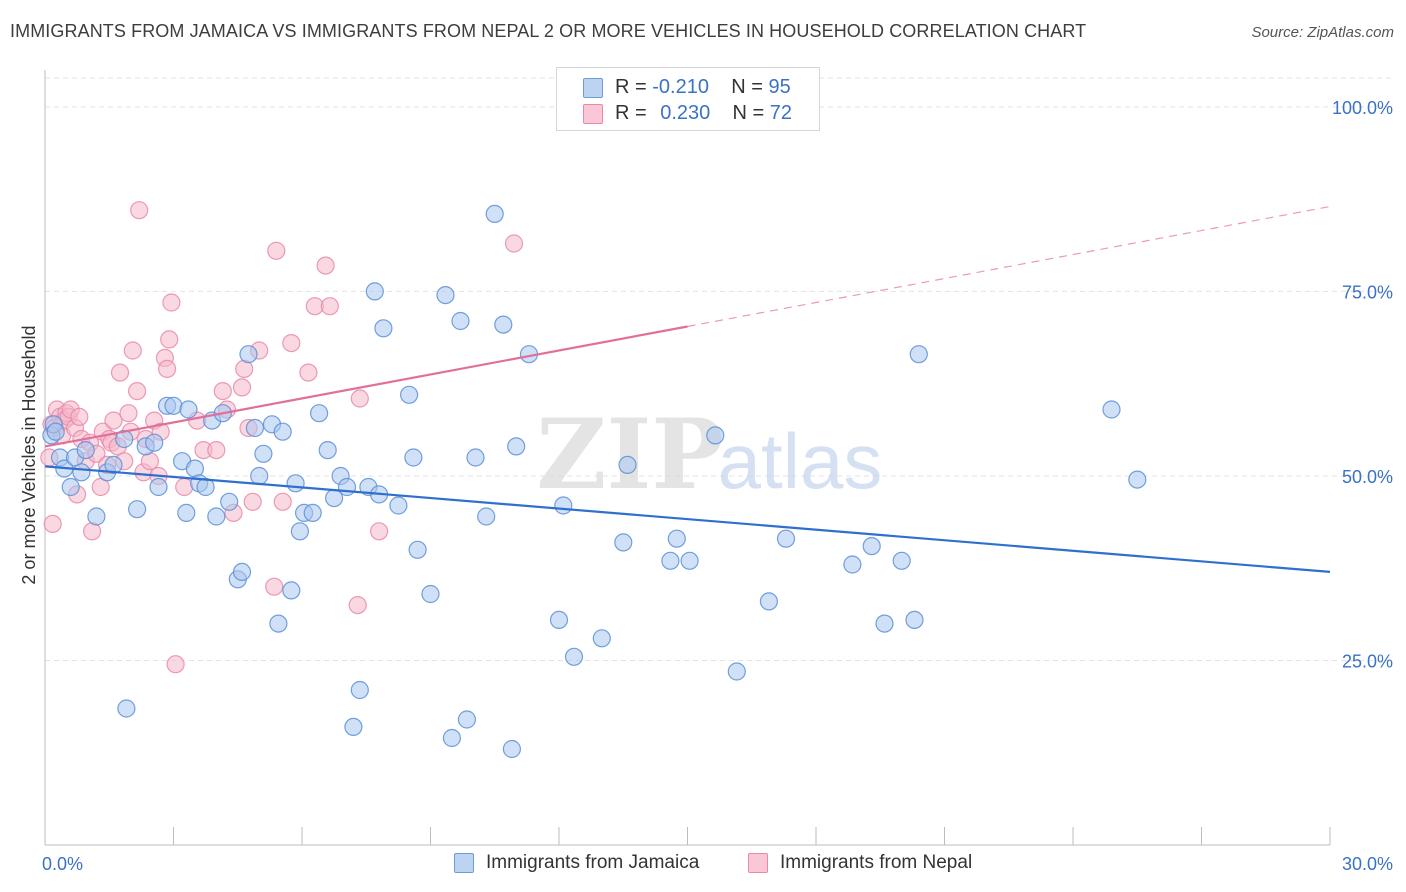  I want to click on series-swatch-jamaica, so click(464, 863).